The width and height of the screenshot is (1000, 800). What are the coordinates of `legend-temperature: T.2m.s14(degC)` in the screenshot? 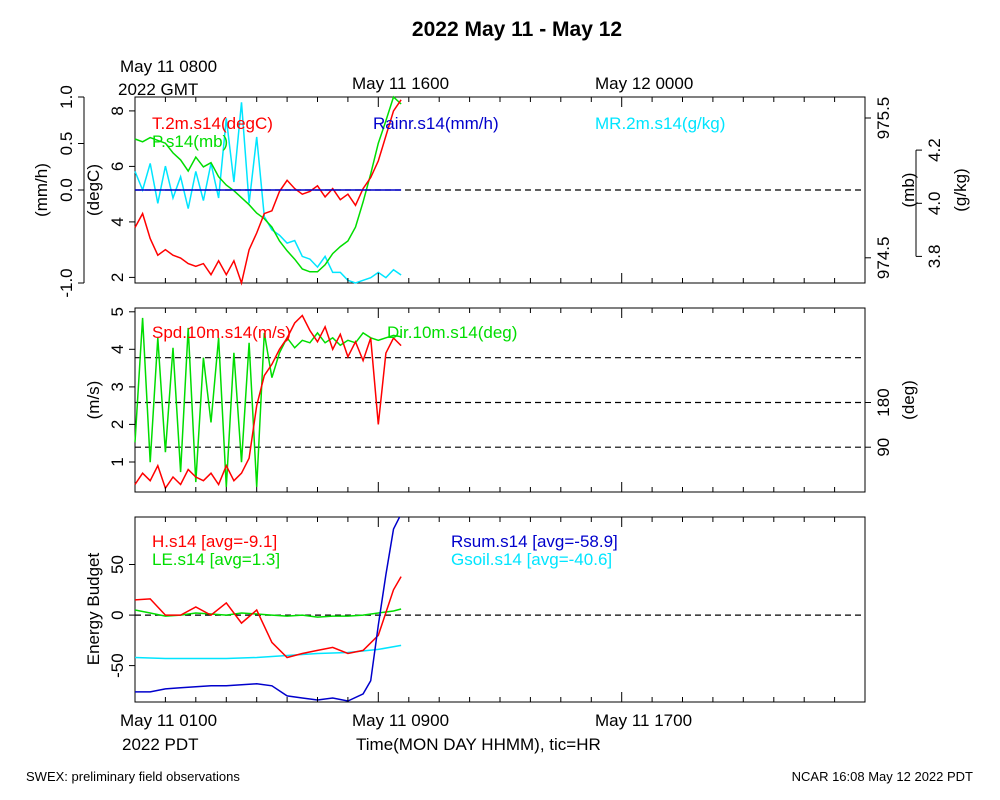 It's located at (212, 123).